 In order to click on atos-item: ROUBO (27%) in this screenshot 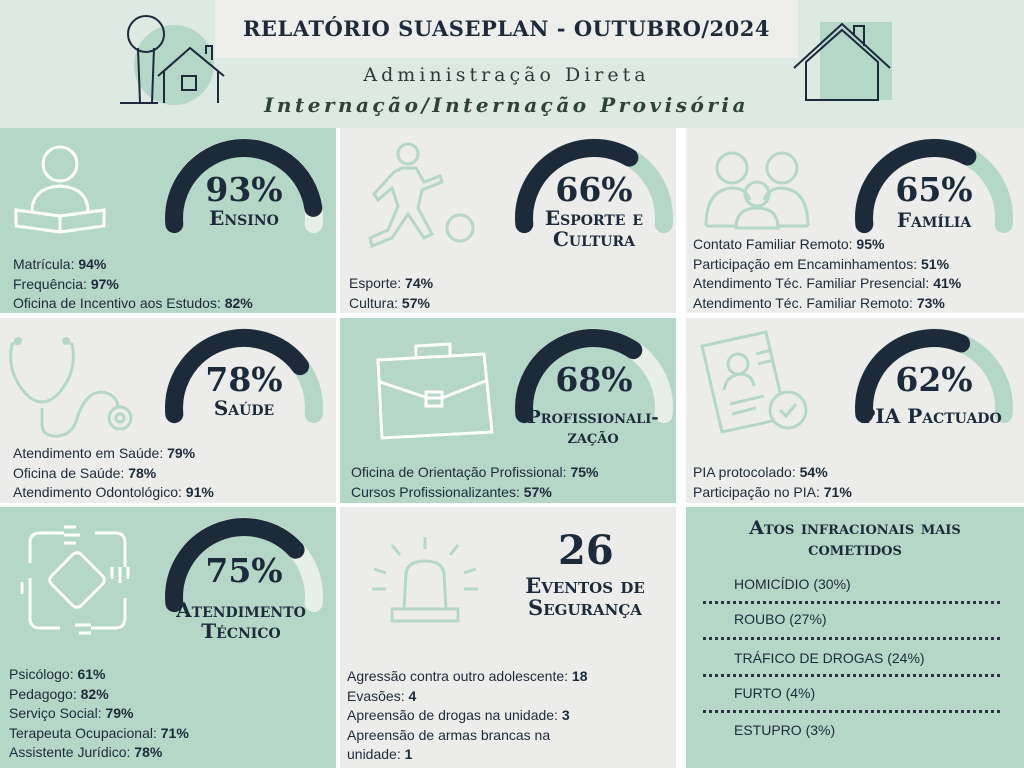, I will do `click(780, 619)`.